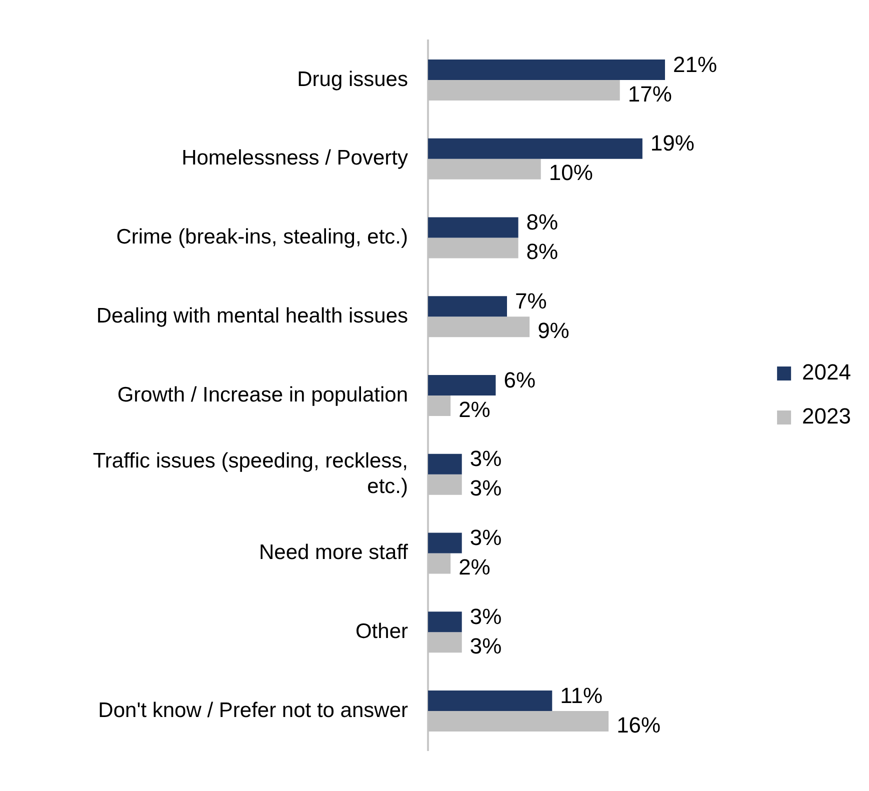 This screenshot has width=869, height=791. I want to click on y-tick-label: Homelessness / Poverty, so click(295, 158).